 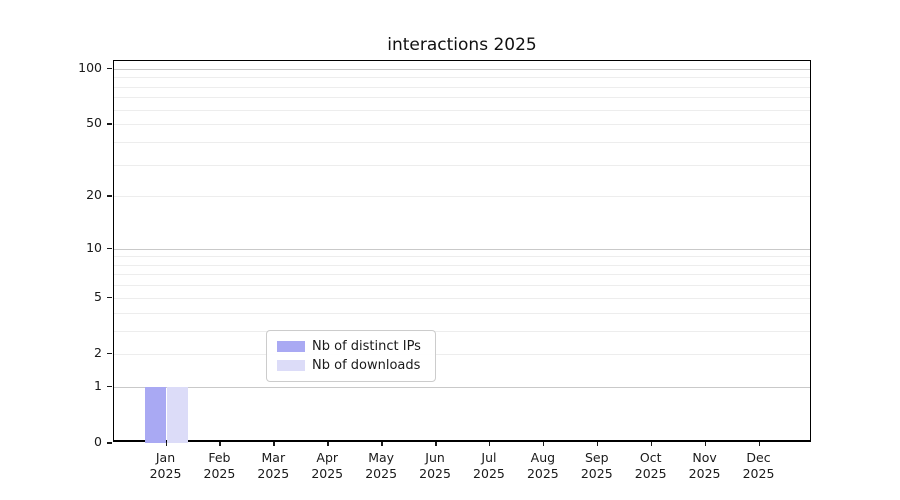 I want to click on x-tick-label: Feb 2025, so click(x=219, y=466).